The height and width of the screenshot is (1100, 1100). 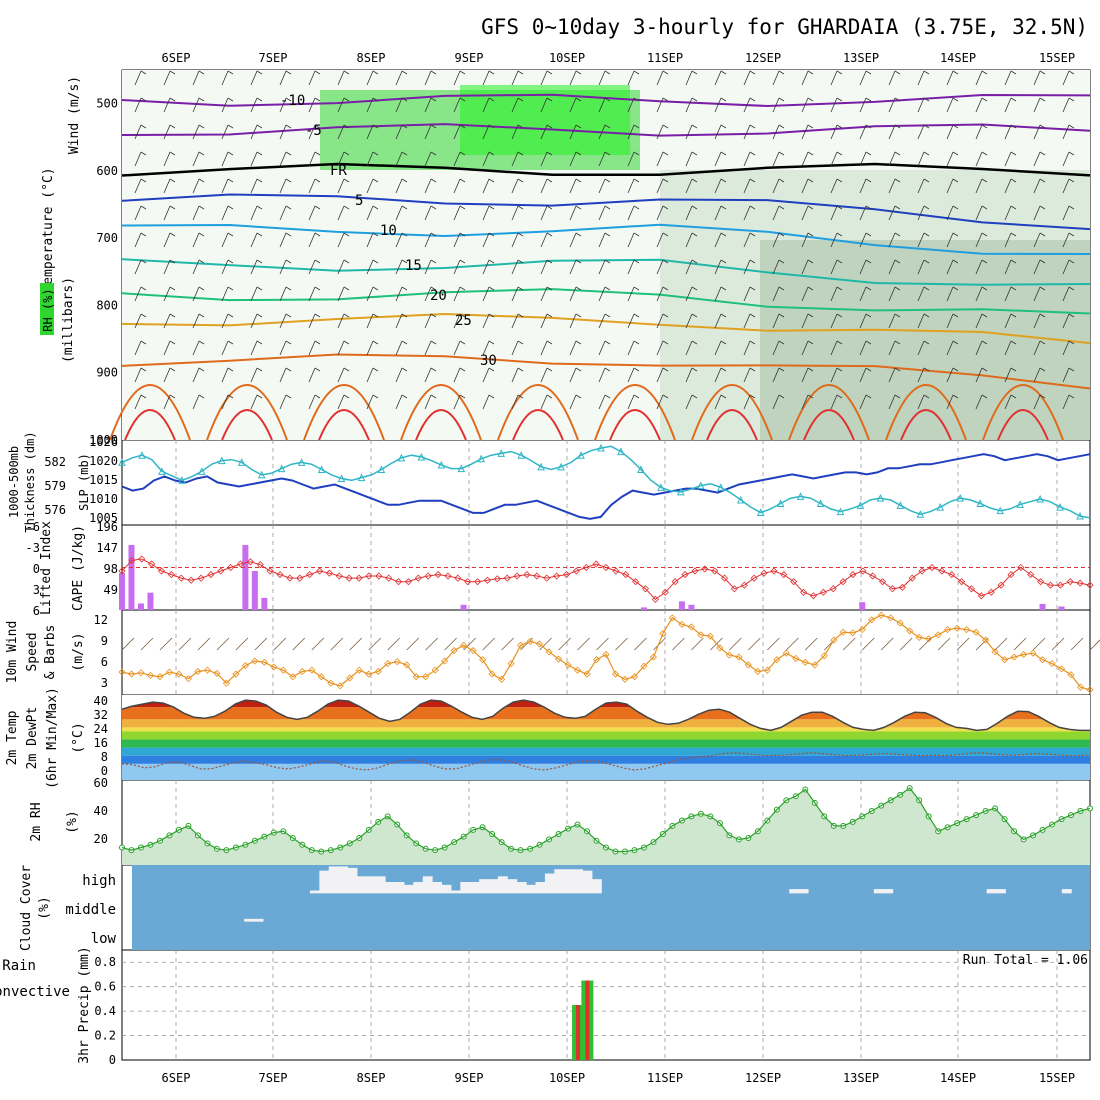 I want to click on cape-ylabel: CAPE (J/kg), so click(x=78, y=568).